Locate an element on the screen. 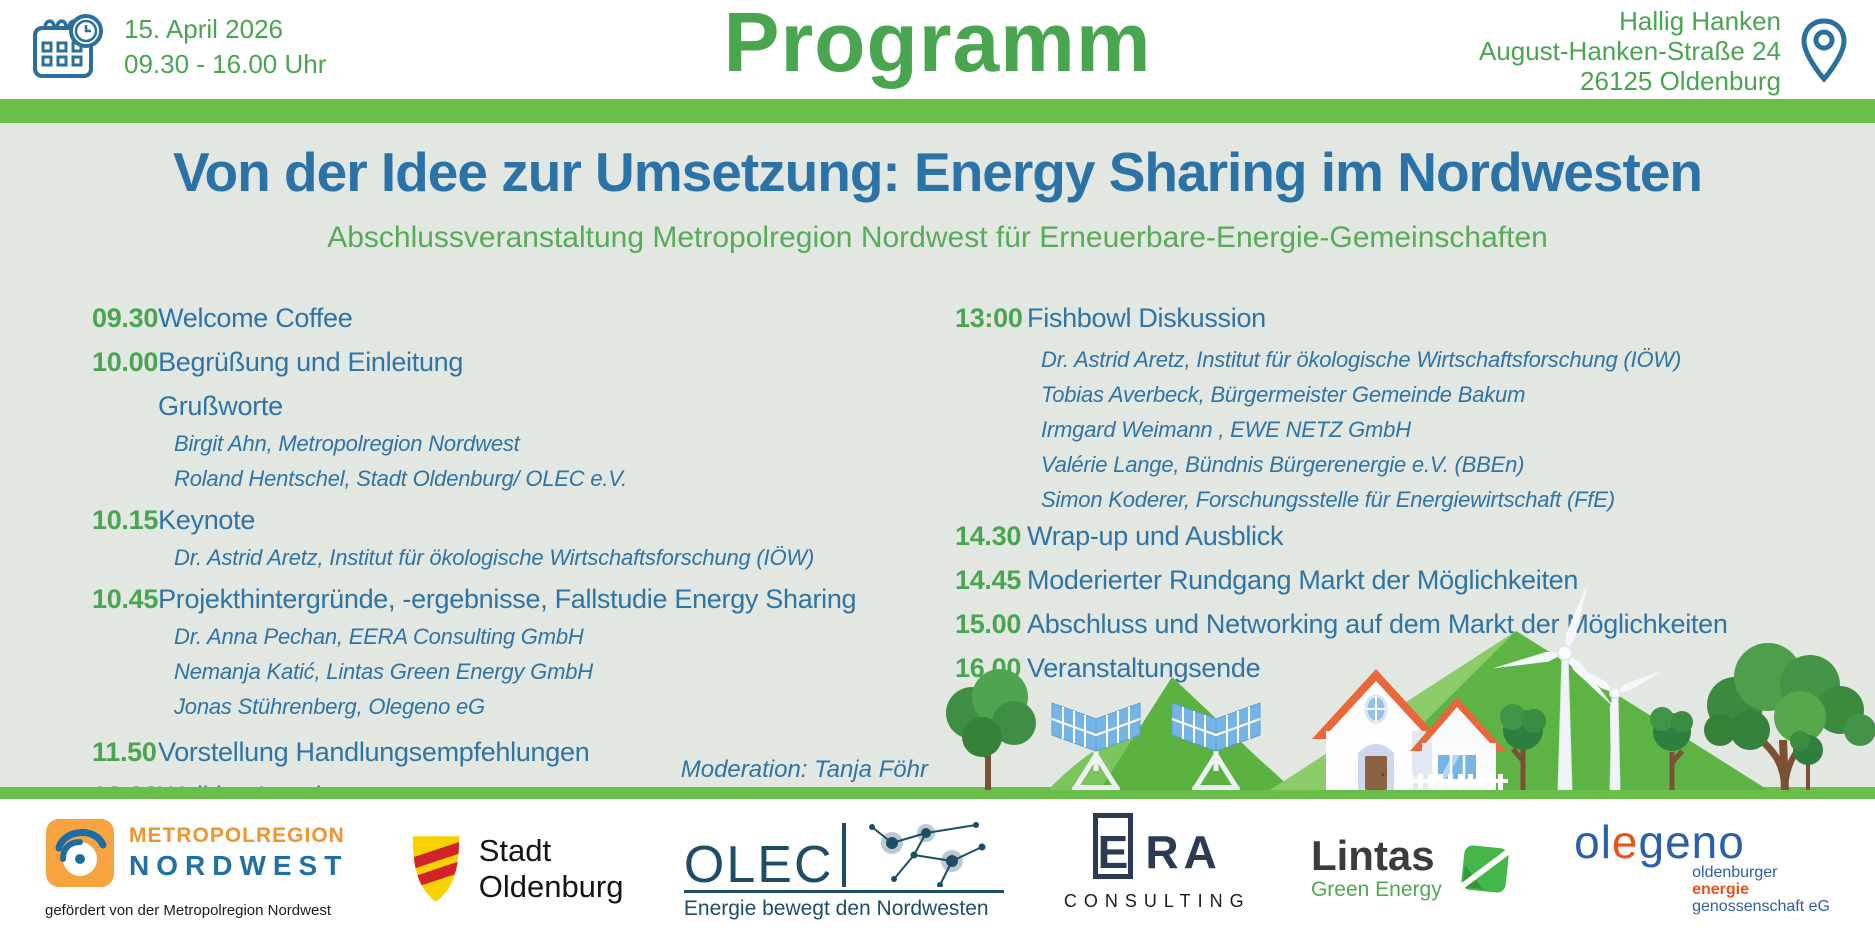 This screenshot has height=938, width=1875. schedule-item: 10.00 Begrüßung und Einleitung is located at coordinates (516, 362).